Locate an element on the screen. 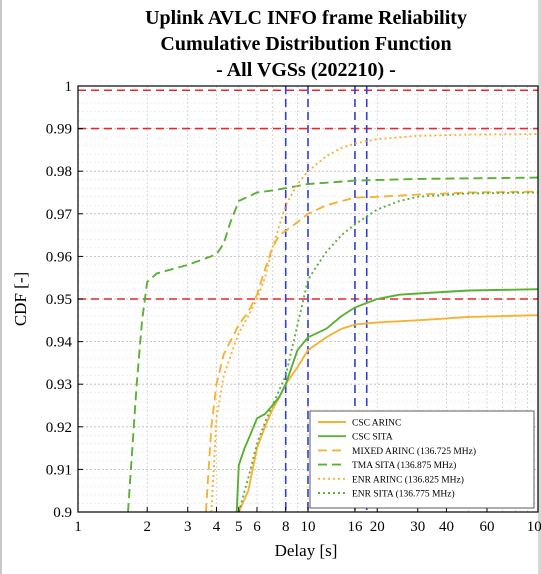  x-tick-label: 4 is located at coordinates (217, 527).